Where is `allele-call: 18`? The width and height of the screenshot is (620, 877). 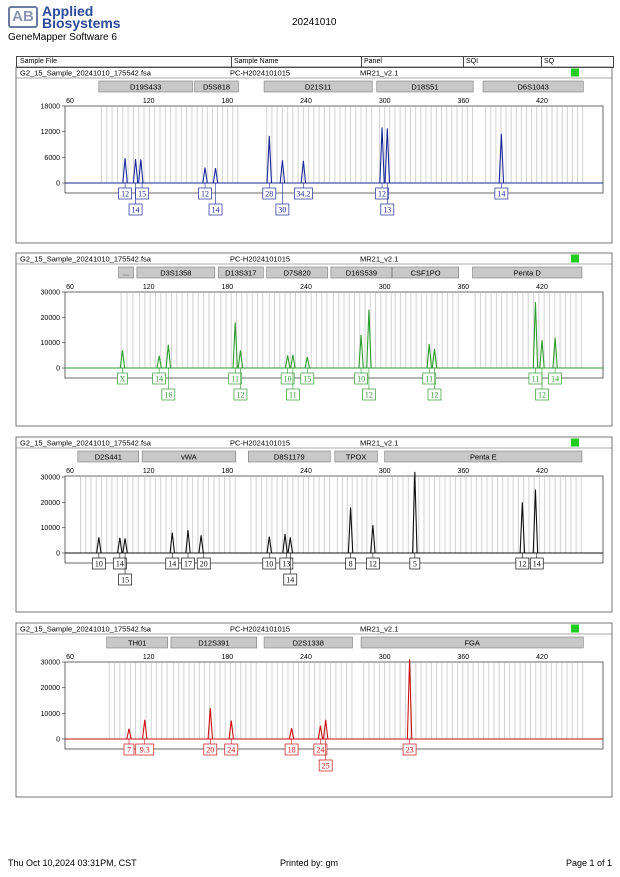
allele-call: 18 is located at coordinates (292, 750).